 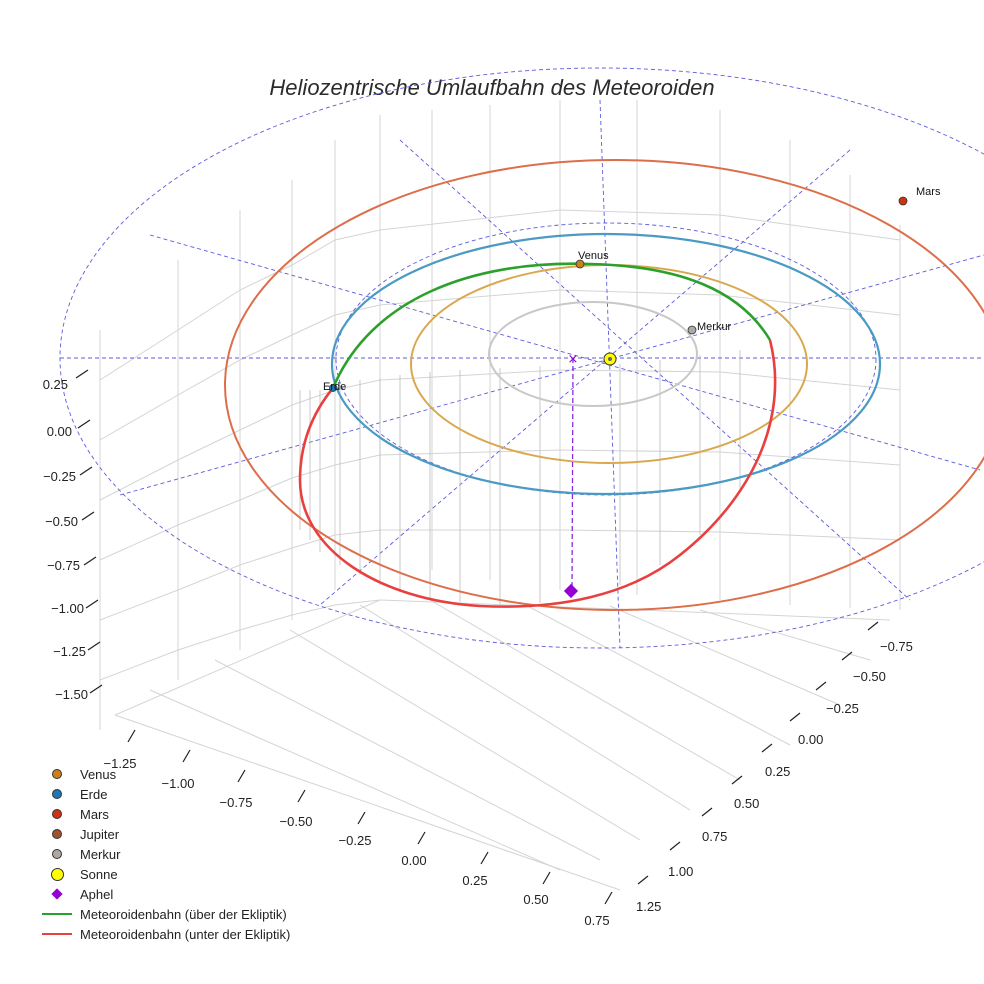 I want to click on legend-label: Venus, so click(x=98, y=774).